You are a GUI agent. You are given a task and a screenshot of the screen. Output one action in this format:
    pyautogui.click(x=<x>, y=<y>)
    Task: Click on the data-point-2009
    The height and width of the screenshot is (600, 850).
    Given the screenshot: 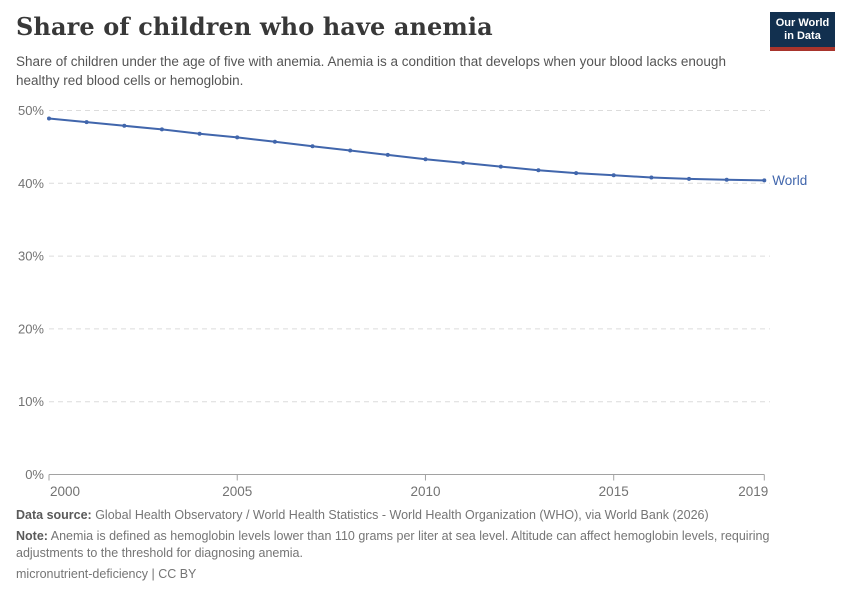 What is the action you would take?
    pyautogui.click(x=387, y=154)
    